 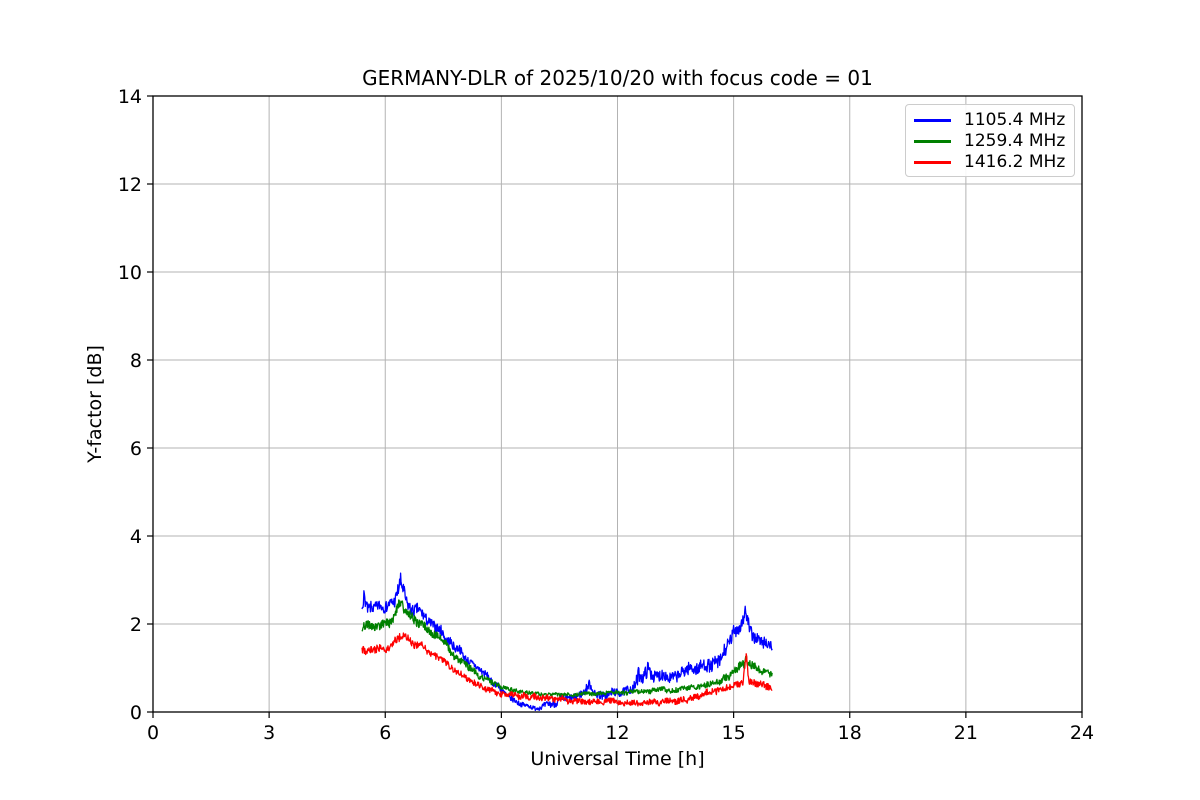 What do you see at coordinates (850, 733) in the screenshot?
I see `x-tick-label: 18` at bounding box center [850, 733].